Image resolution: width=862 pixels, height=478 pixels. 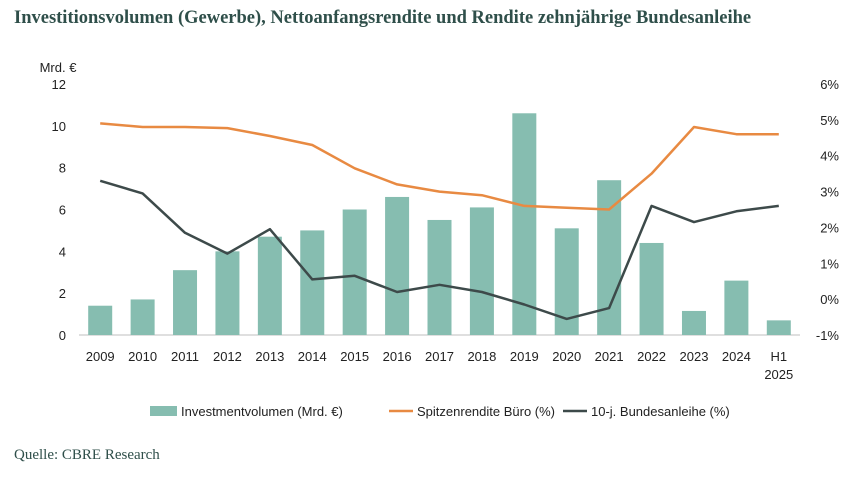 I want to click on right-tick-label: 1%, so click(x=829, y=263).